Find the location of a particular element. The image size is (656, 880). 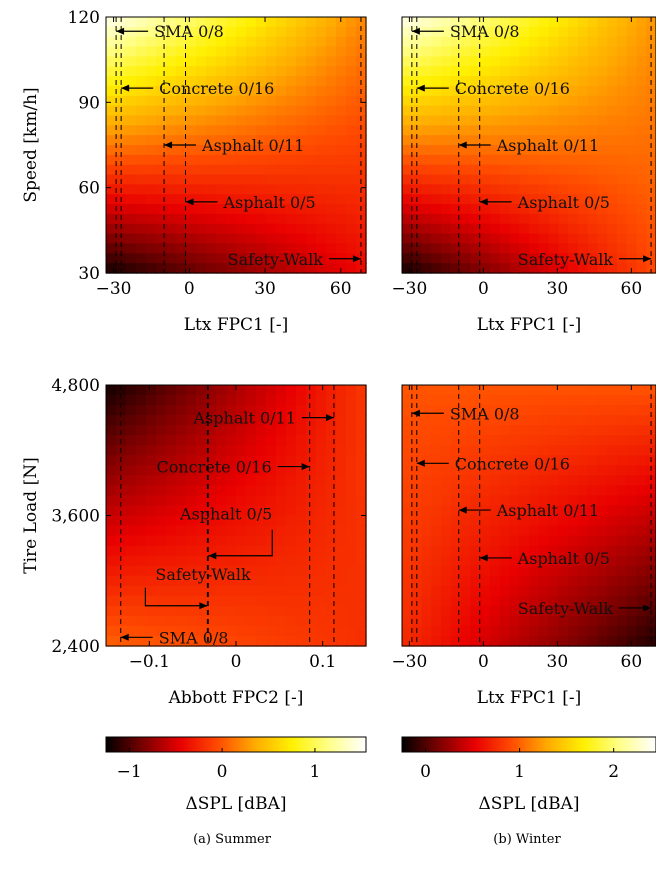

y-tick-label: 90 is located at coordinates (89, 103).